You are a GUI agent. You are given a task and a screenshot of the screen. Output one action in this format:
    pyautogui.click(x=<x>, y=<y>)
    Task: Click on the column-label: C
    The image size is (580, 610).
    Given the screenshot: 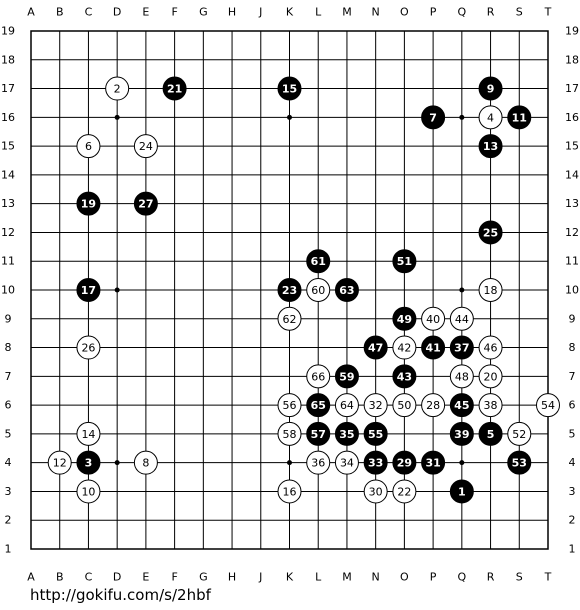 What is the action you would take?
    pyautogui.click(x=89, y=12)
    